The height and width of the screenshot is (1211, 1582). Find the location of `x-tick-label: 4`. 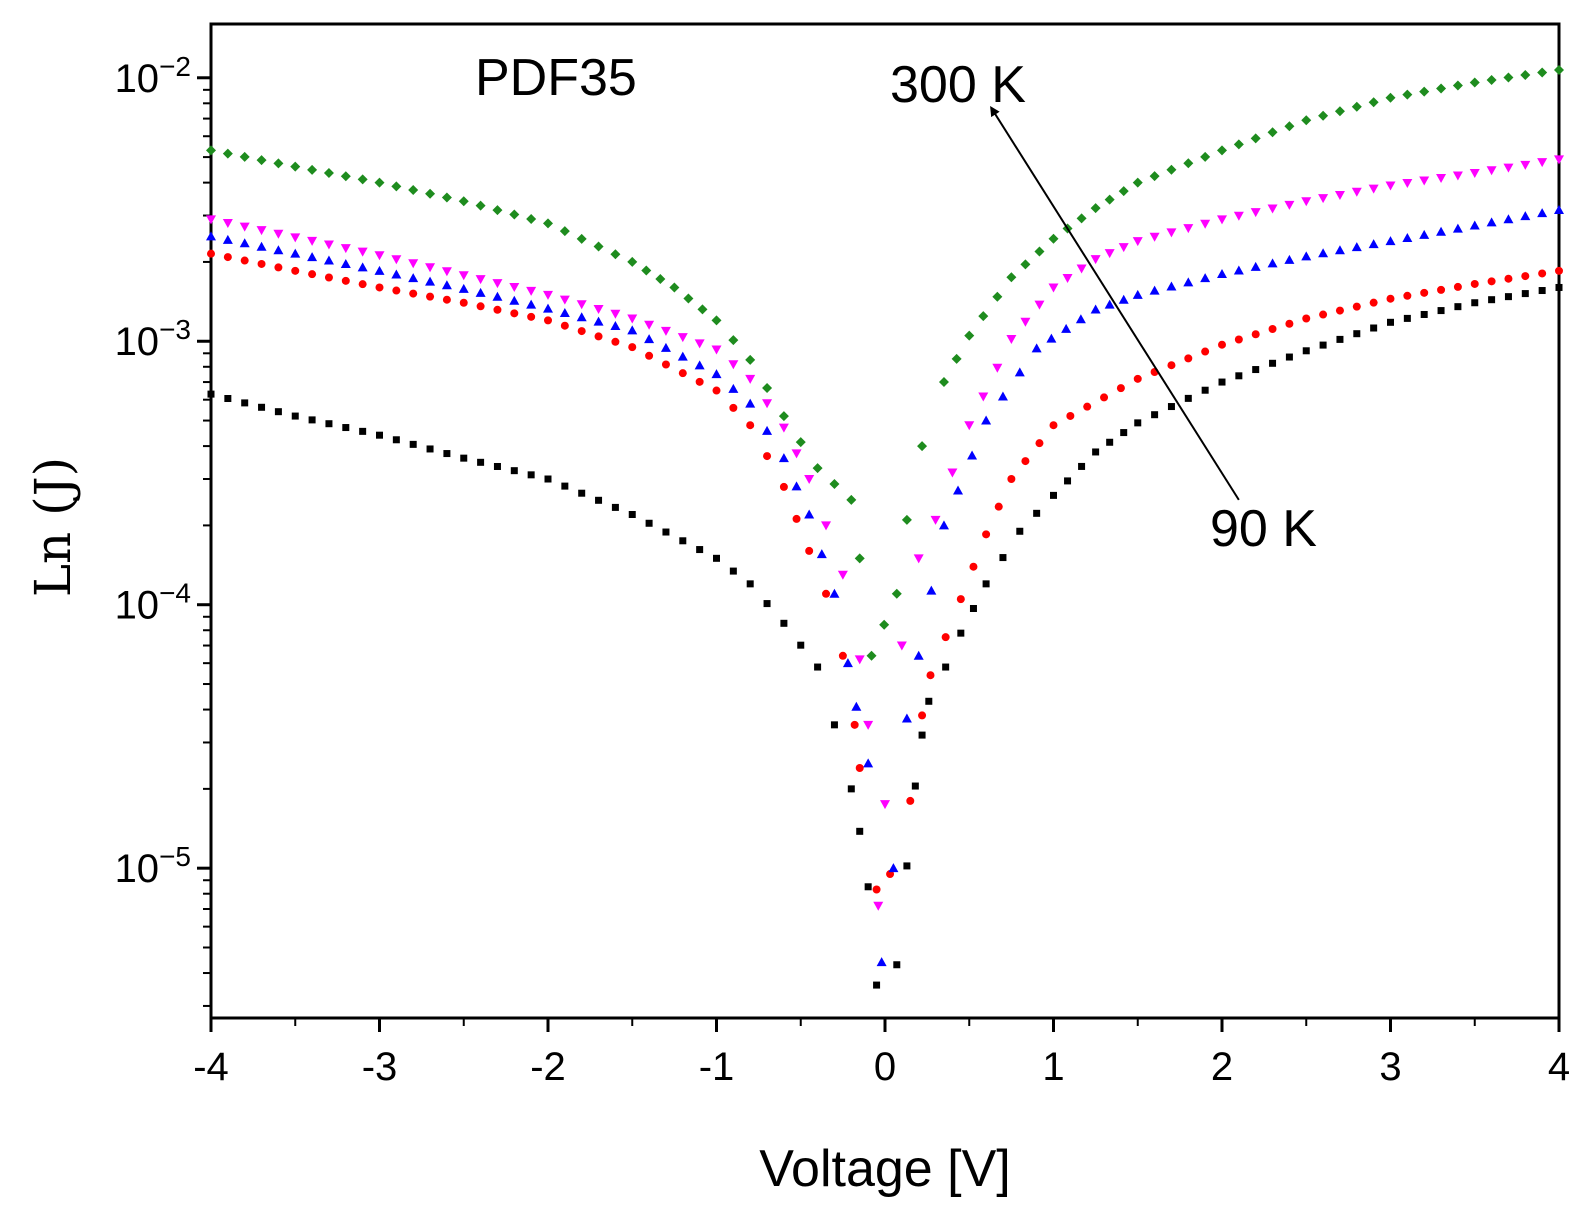

x-tick-label: 4 is located at coordinates (1559, 1067).